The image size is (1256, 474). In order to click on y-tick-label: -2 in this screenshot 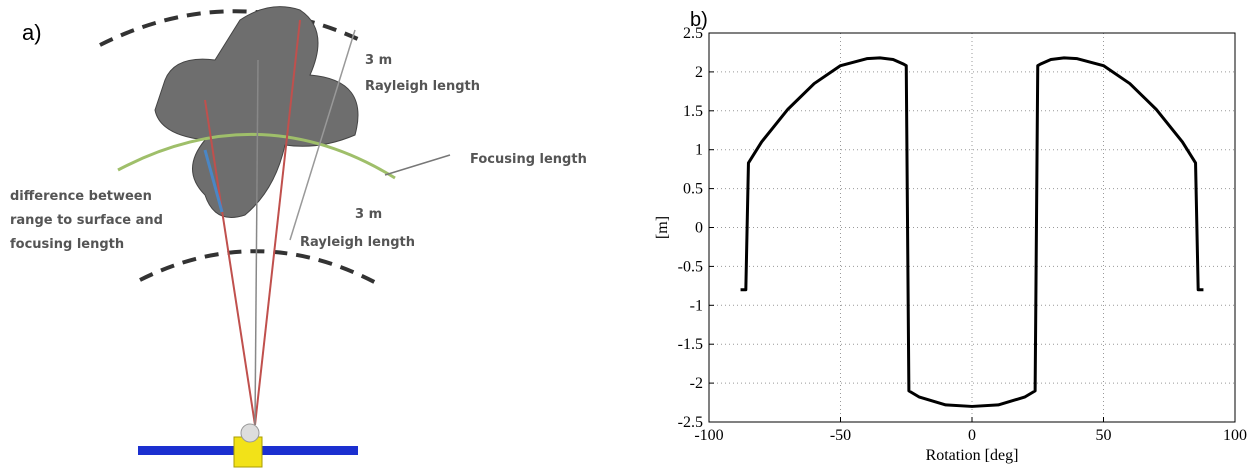, I will do `click(696, 383)`.